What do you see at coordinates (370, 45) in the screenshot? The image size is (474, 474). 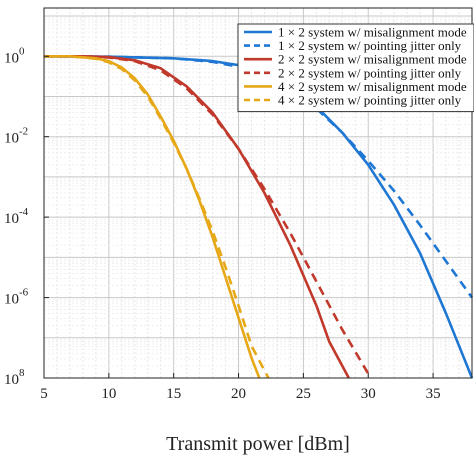 I see `legend-label-2: 1 × 2 system w/ pointing jitter only` at bounding box center [370, 45].